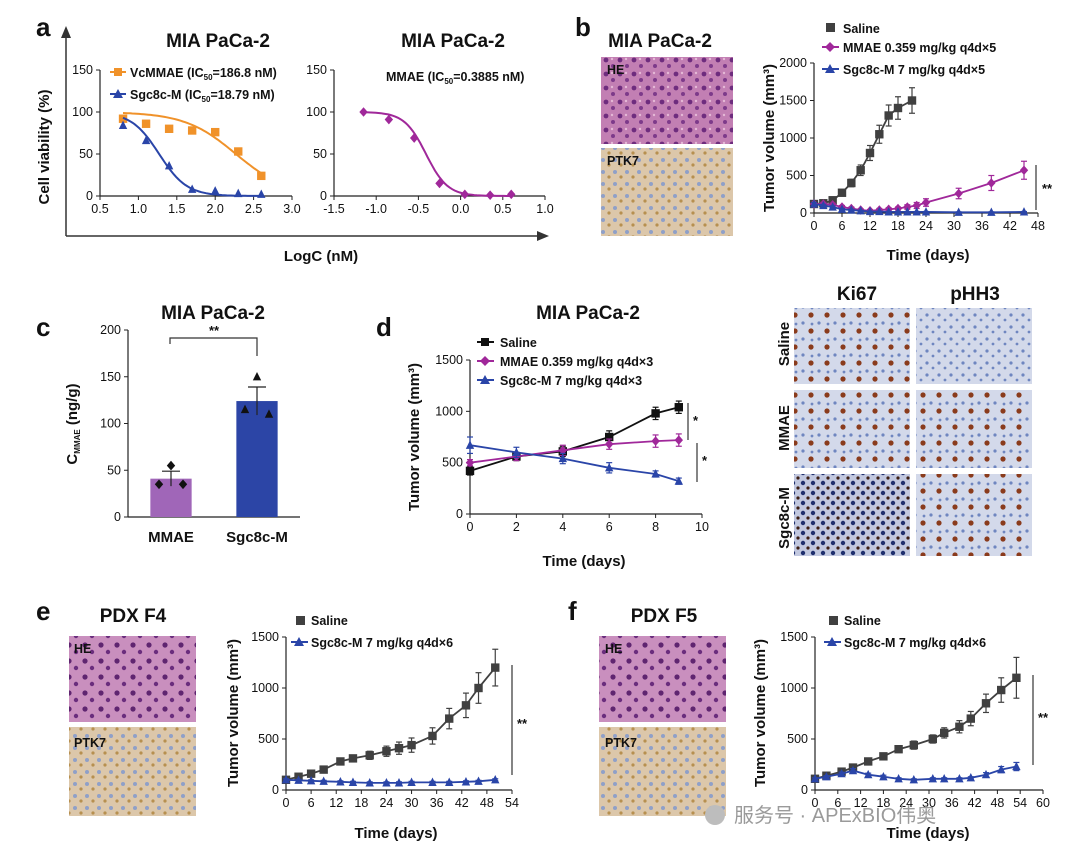 This screenshot has width=1080, height=854. What do you see at coordinates (291, 209) in the screenshot?
I see `a-left-xtick-label: 3.0` at bounding box center [291, 209].